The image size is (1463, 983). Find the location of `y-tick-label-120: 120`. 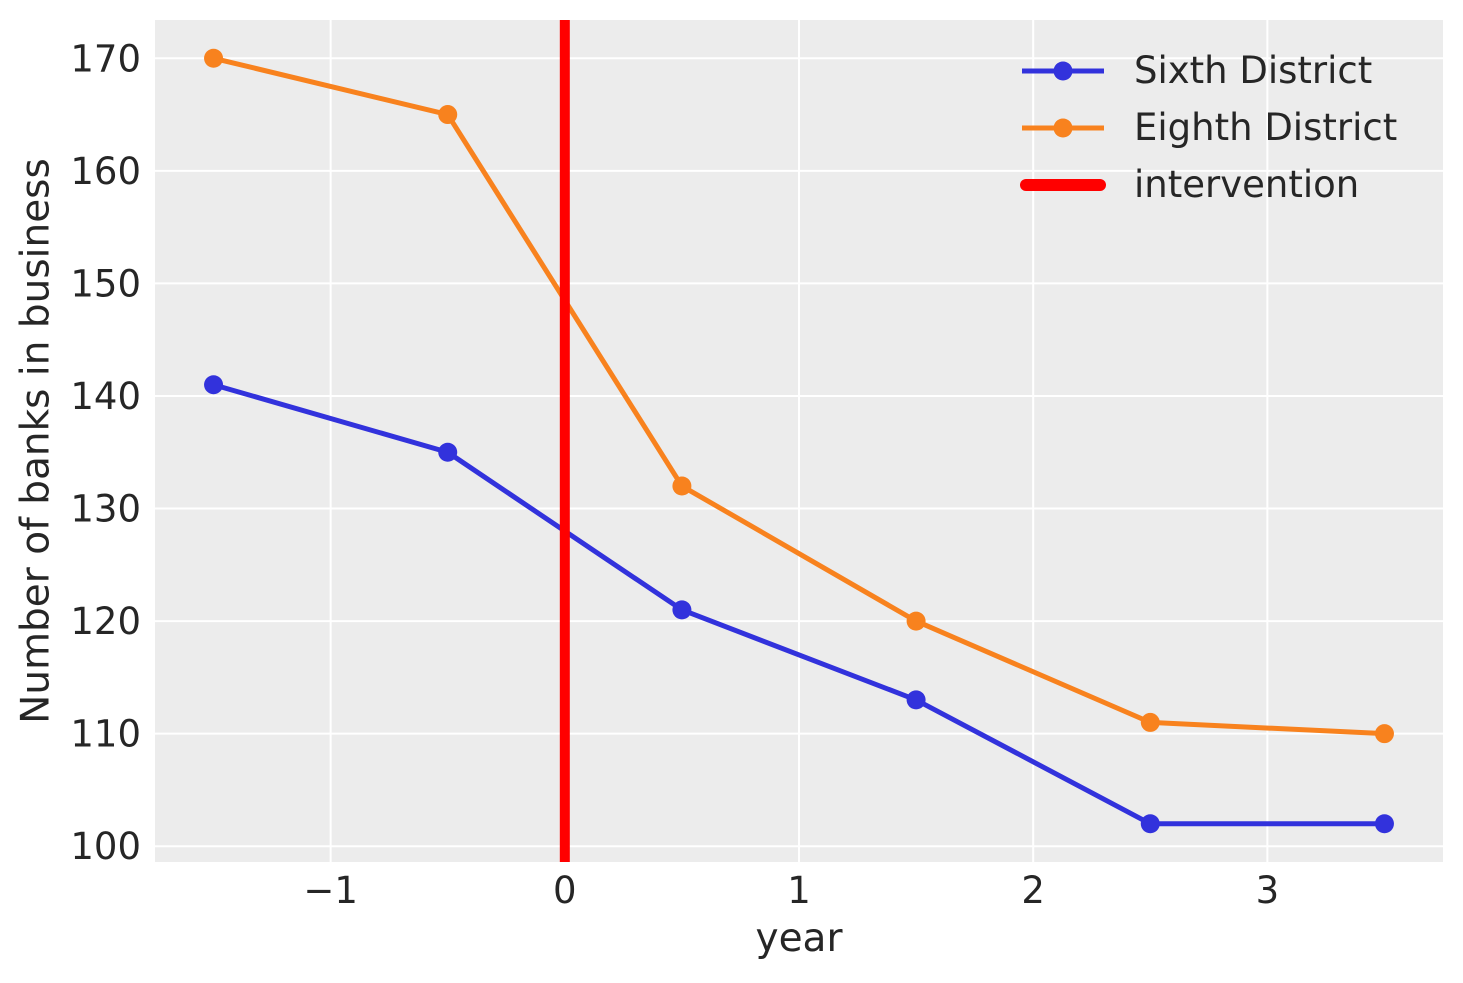

y-tick-label-120: 120 is located at coordinates (105, 621).